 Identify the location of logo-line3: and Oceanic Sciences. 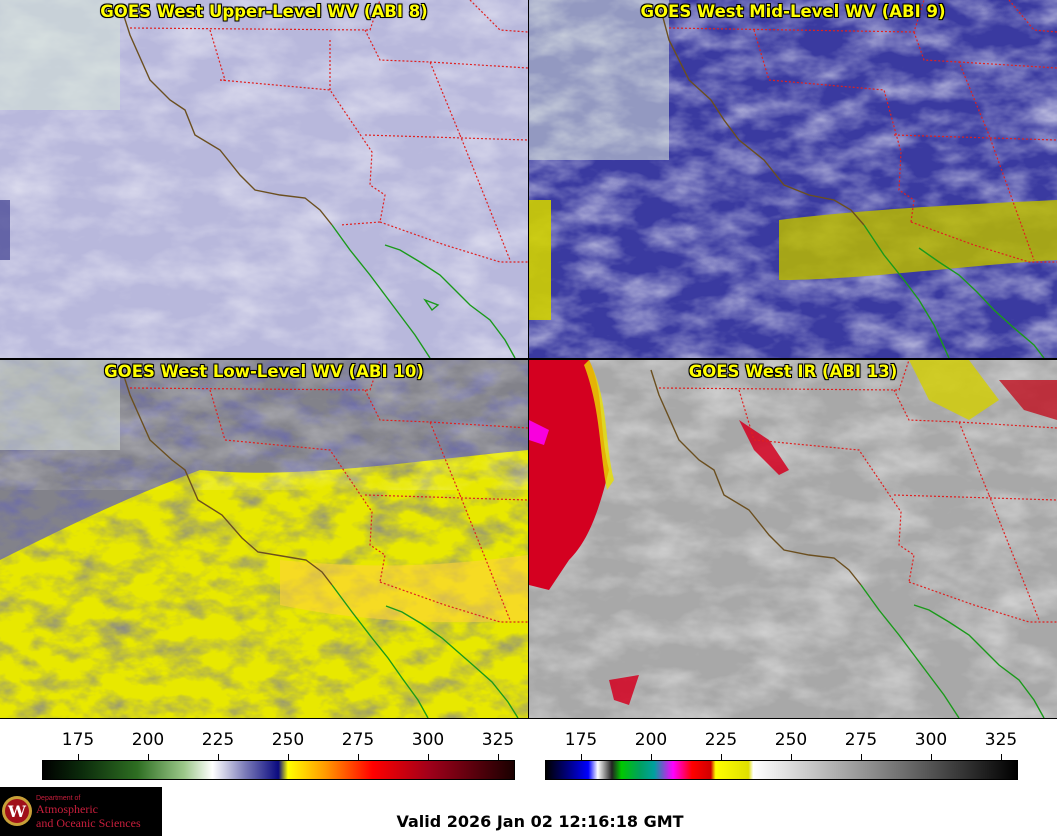
(88, 823).